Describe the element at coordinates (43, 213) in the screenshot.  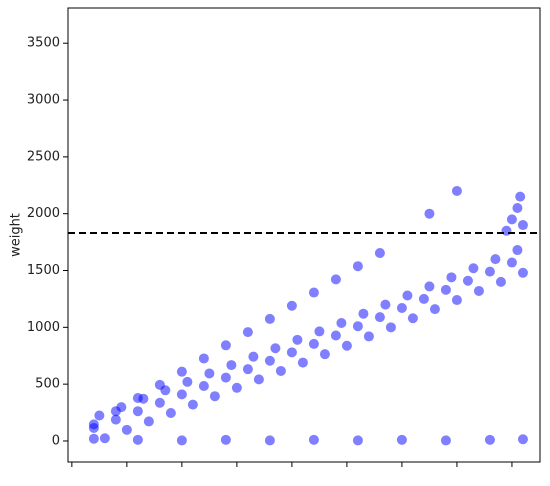
I see `y-tick-label: 2000` at that location.